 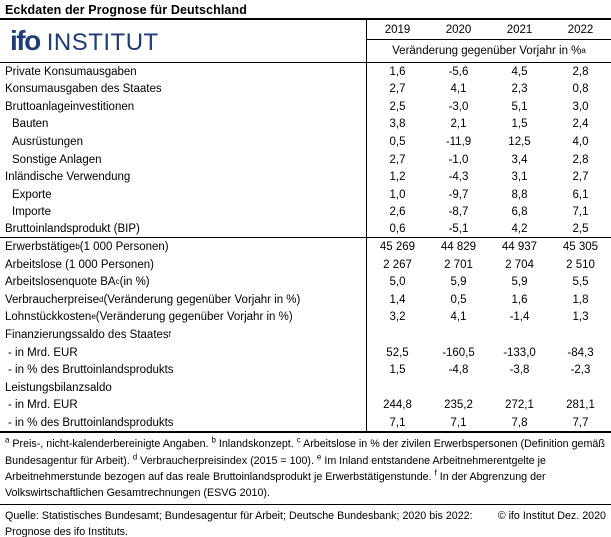 I want to click on table-row: Bauten 3,8 2,1 1,5 2,4, so click(x=305, y=124).